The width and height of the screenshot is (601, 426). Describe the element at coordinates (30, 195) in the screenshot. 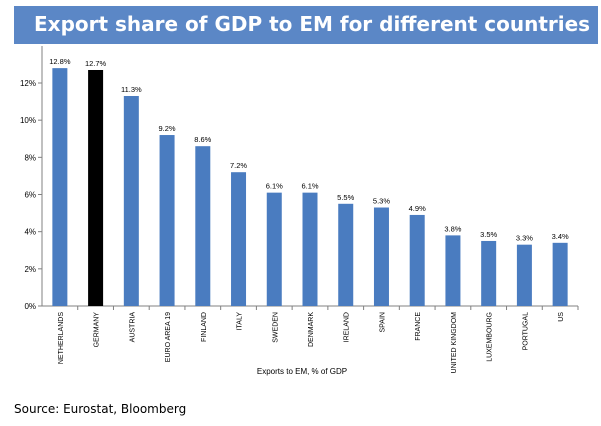

I see `y-tick-label: 6%` at that location.